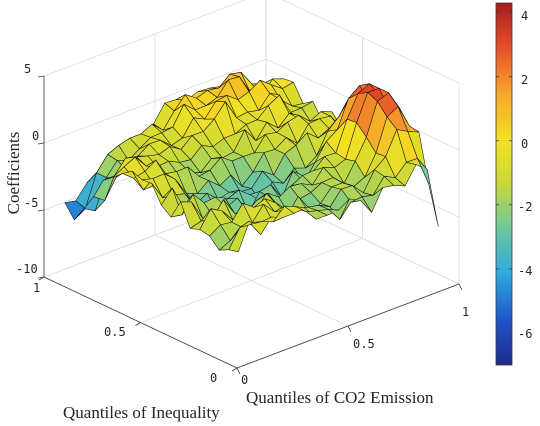  What do you see at coordinates (36, 288) in the screenshot?
I see `y-tick-label: 1` at bounding box center [36, 288].